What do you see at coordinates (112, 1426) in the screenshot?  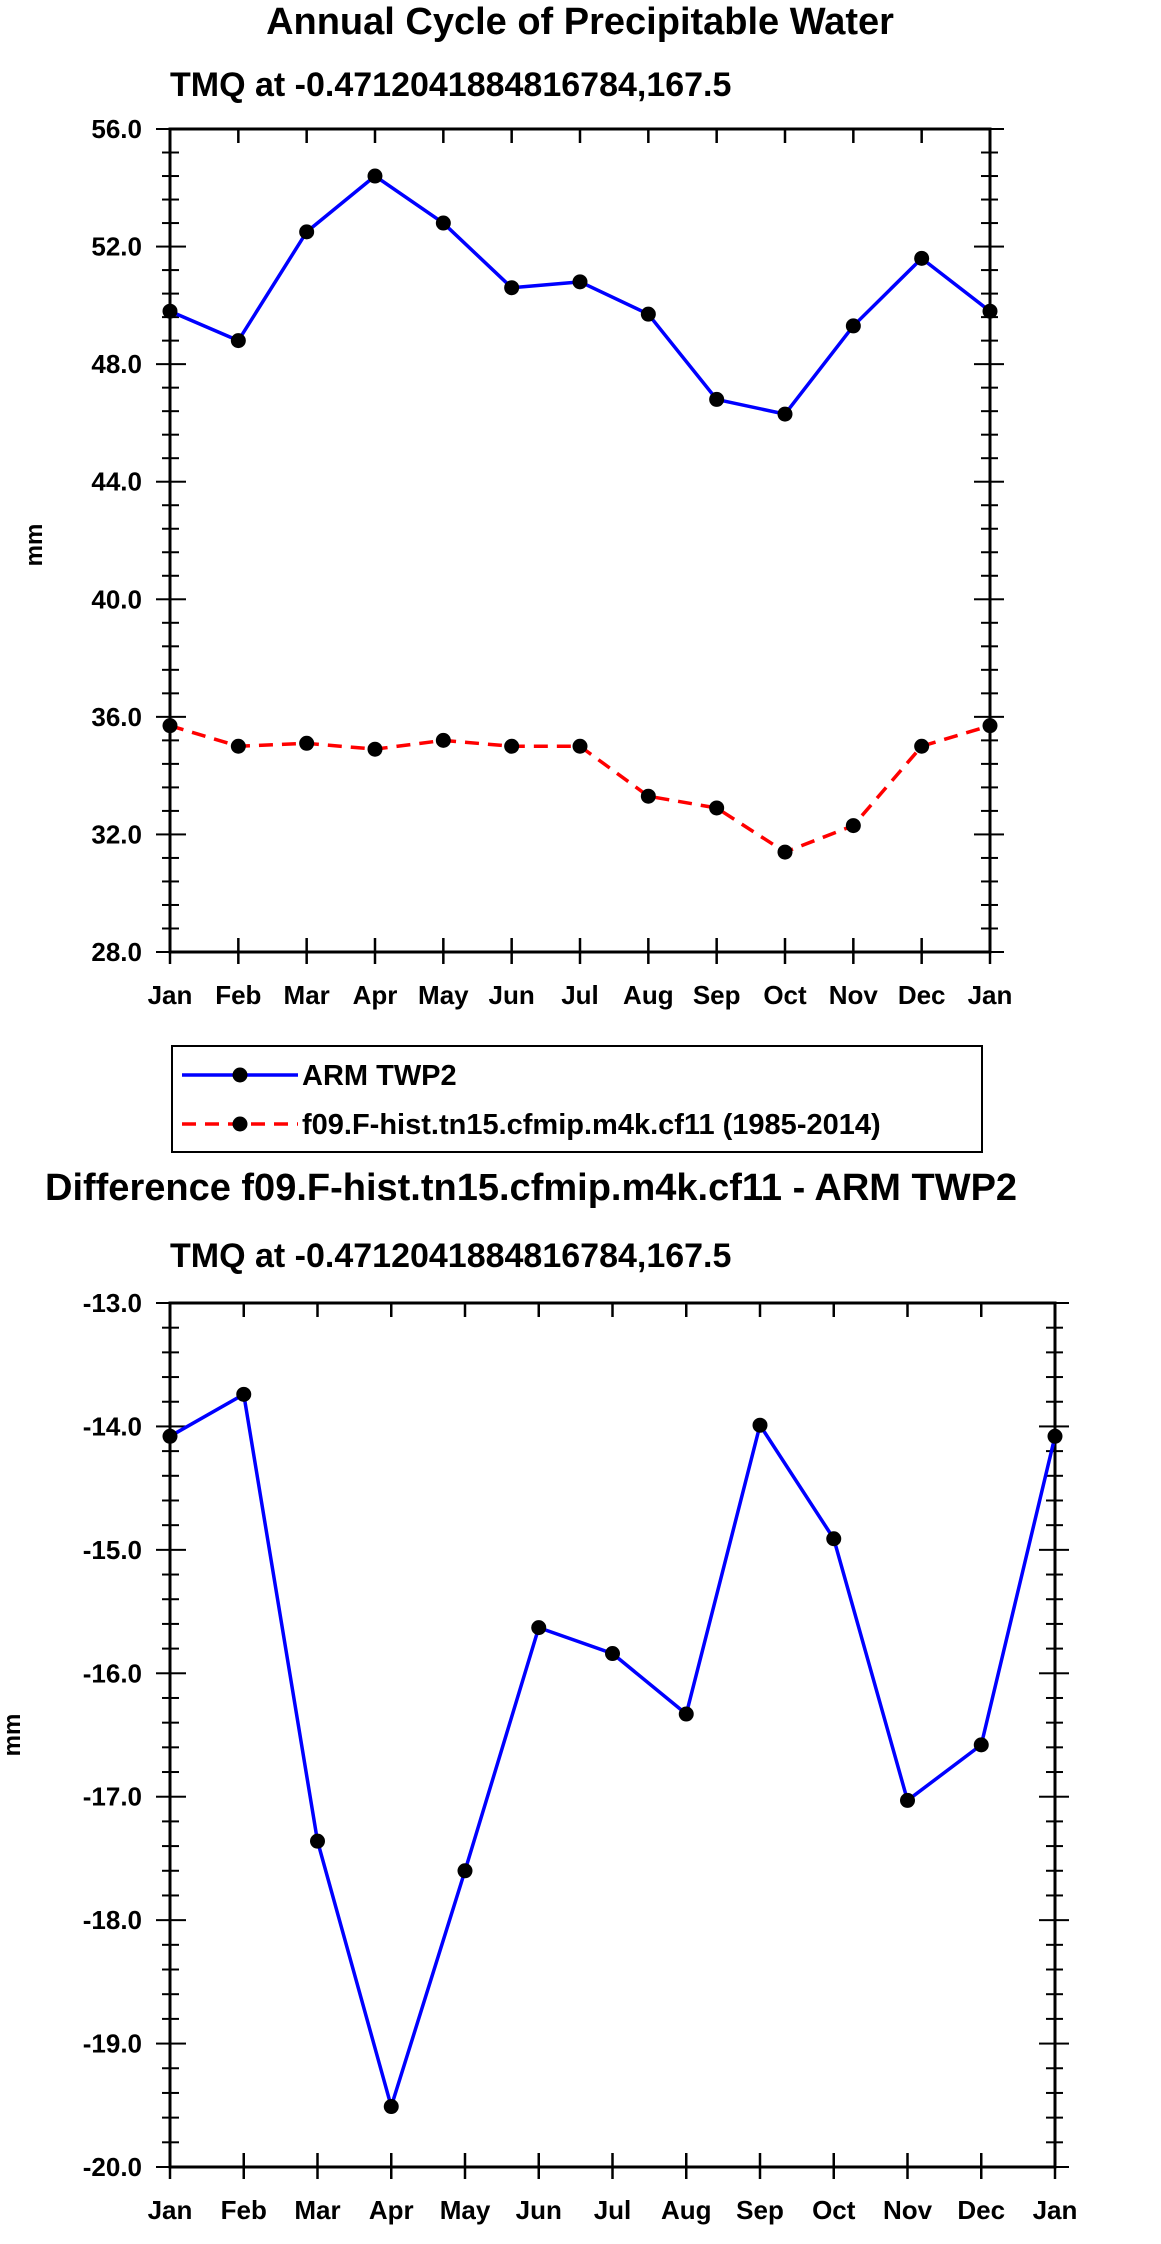 I see `y-tick-label: -14.0` at bounding box center [112, 1426].